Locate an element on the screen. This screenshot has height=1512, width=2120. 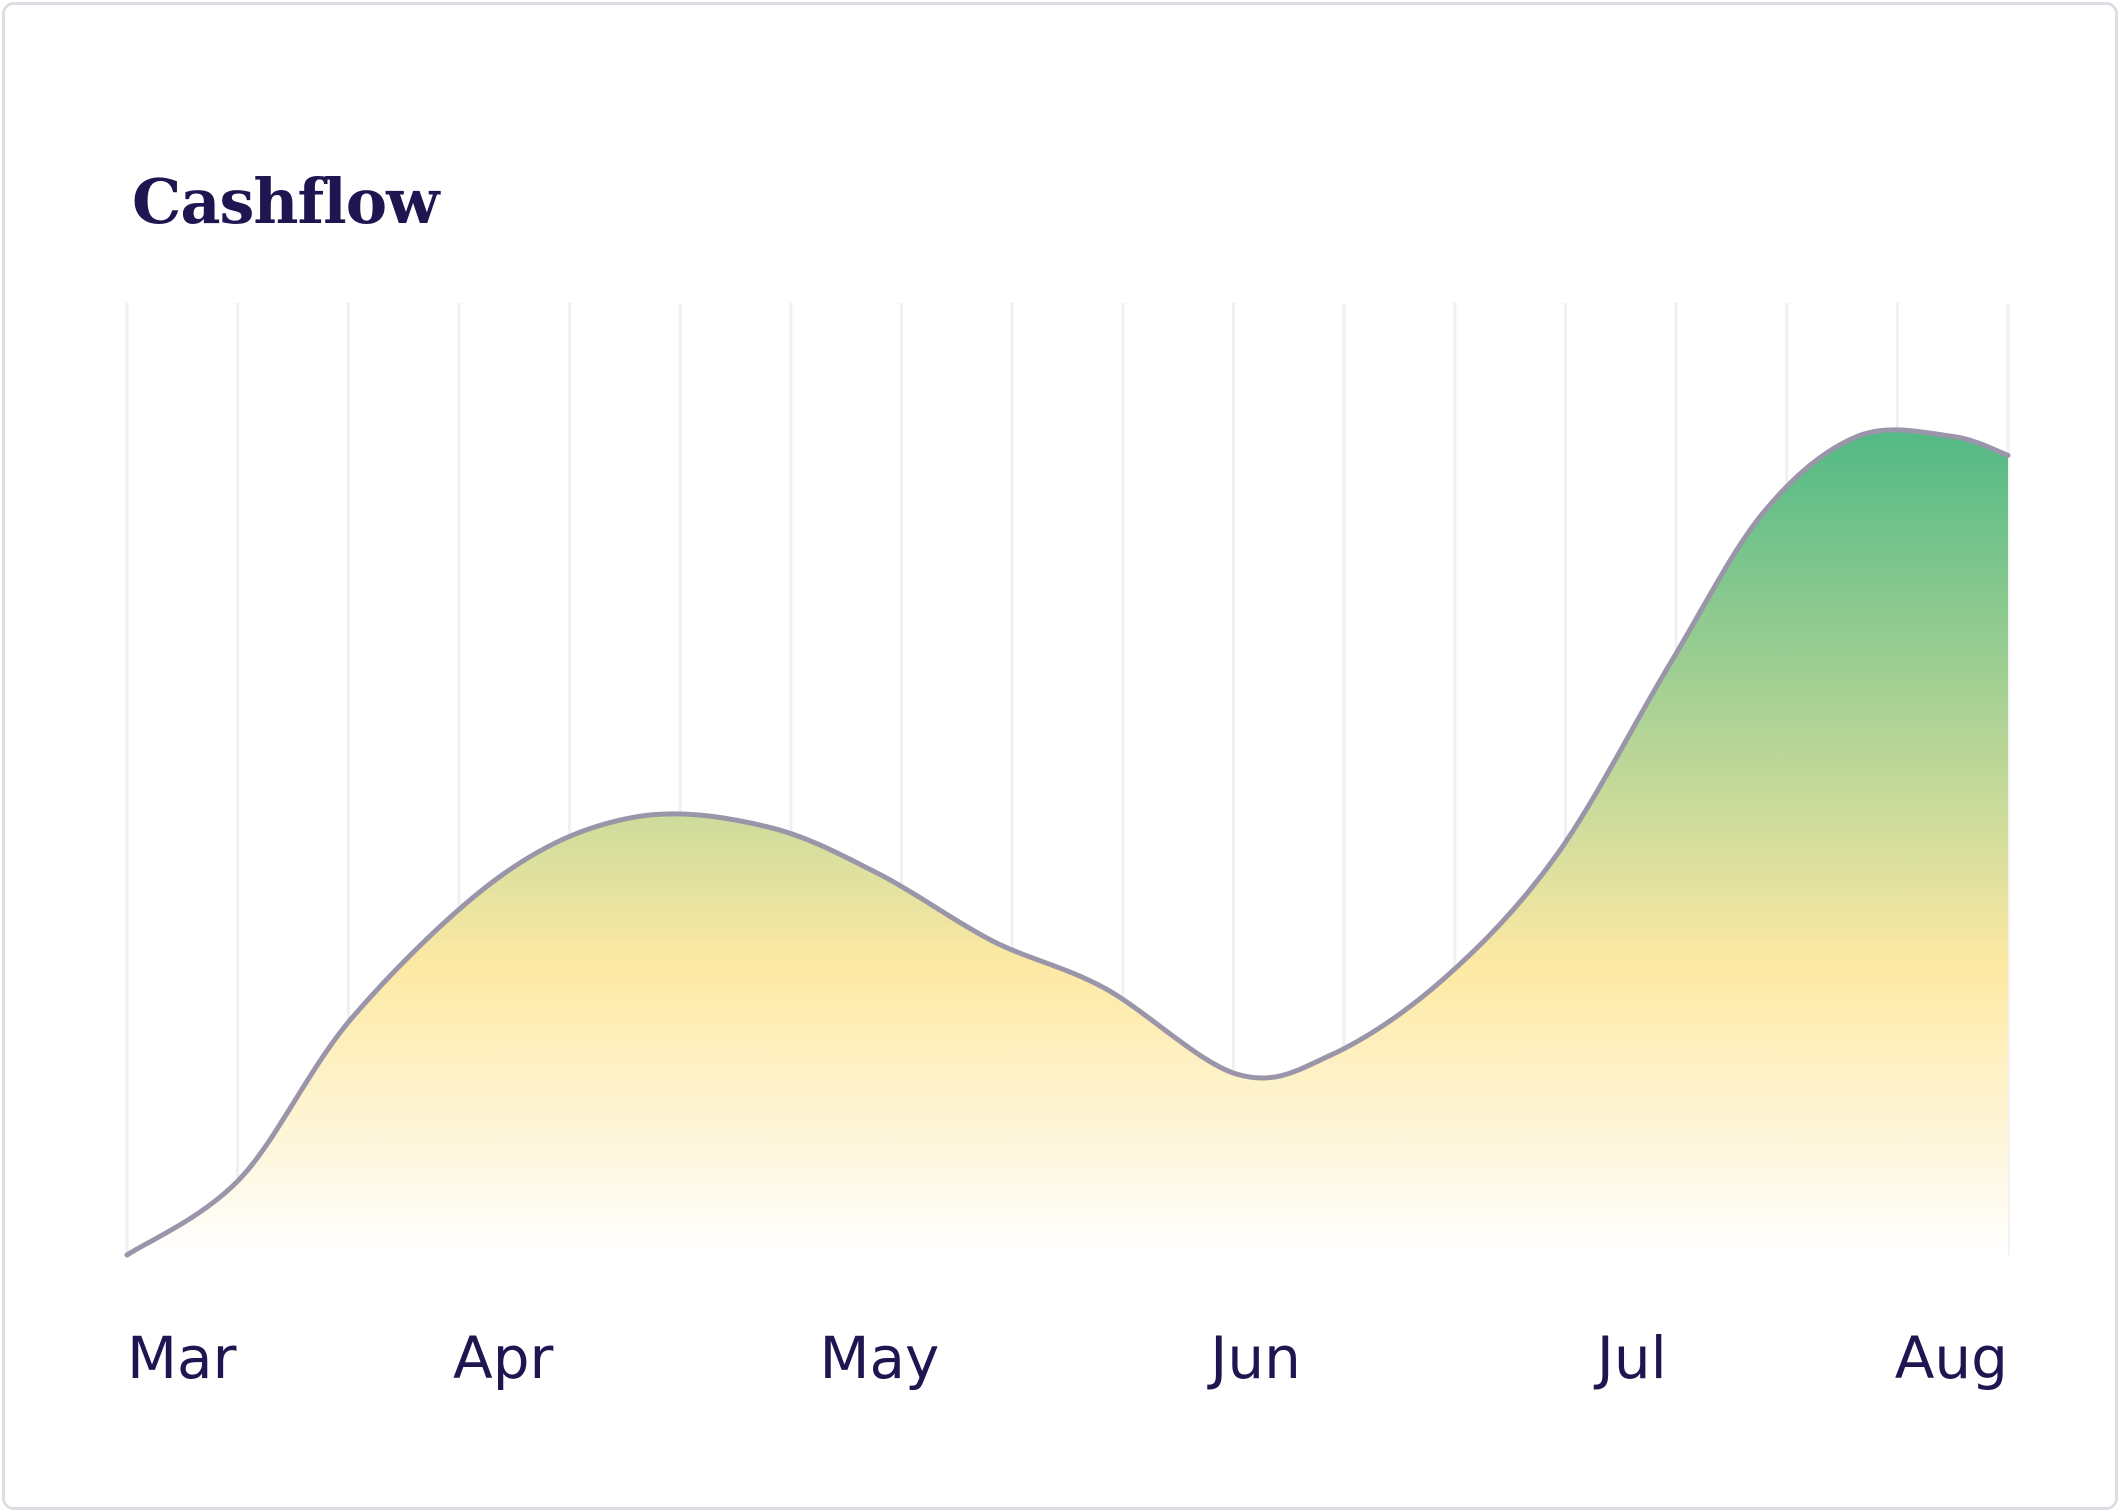
x-tick-label: Aug is located at coordinates (1951, 1358).